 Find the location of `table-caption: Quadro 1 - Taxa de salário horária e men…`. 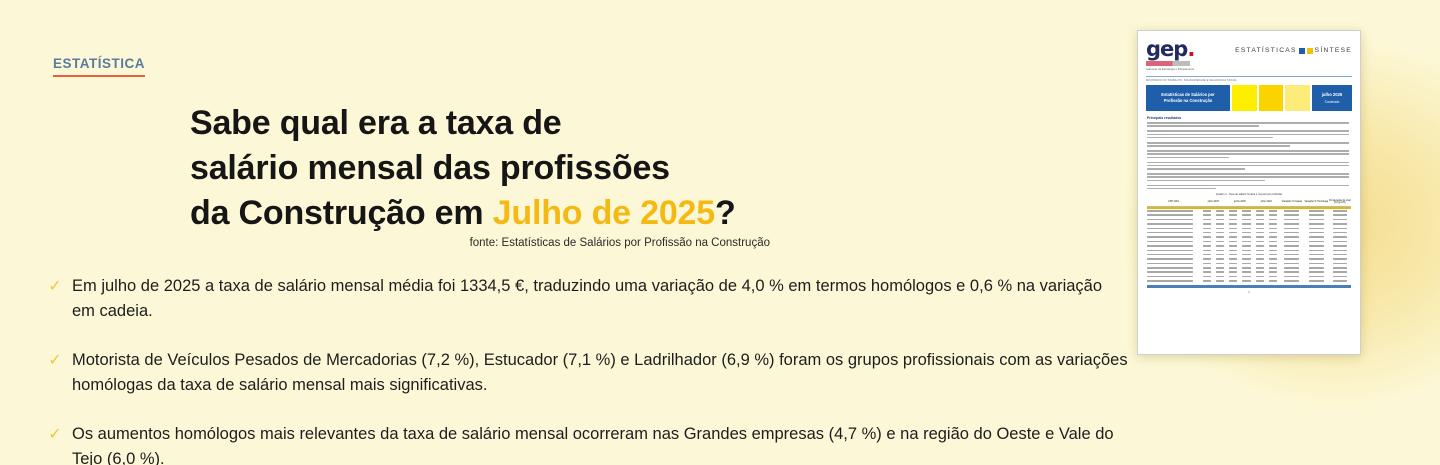

table-caption: Quadro 1 - Taxa de salário horária e men… is located at coordinates (1249, 194).